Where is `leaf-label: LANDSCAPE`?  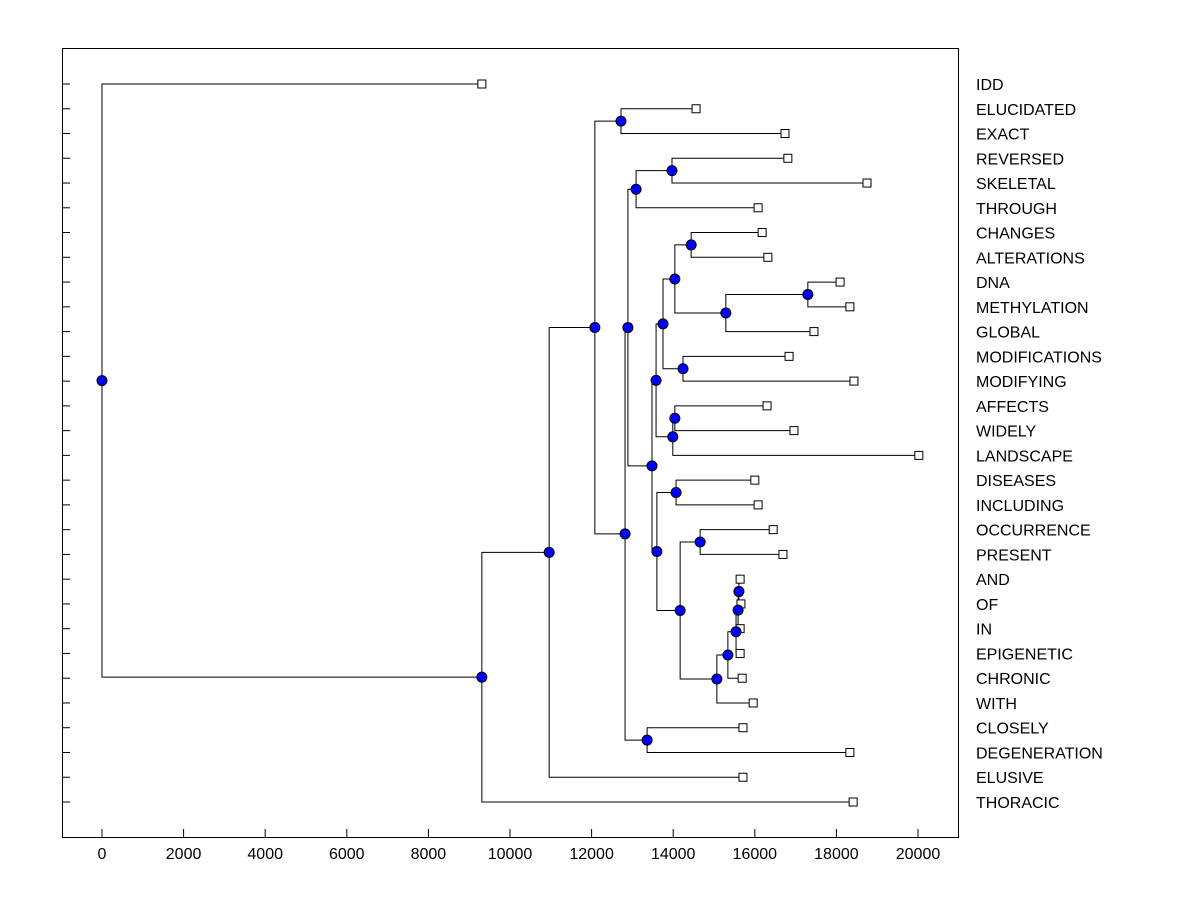
leaf-label: LANDSCAPE is located at coordinates (1024, 456).